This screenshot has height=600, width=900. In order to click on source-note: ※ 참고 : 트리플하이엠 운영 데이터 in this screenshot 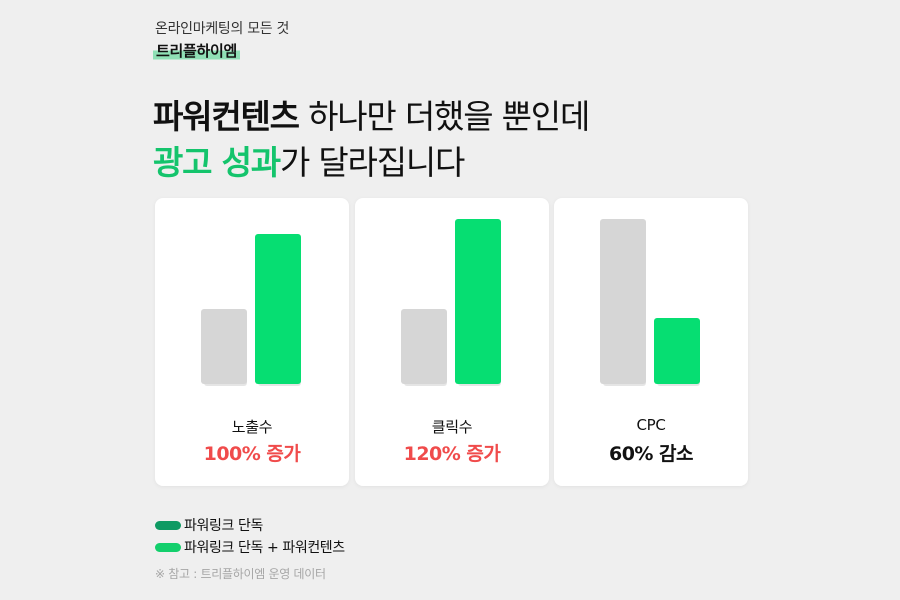, I will do `click(240, 574)`.